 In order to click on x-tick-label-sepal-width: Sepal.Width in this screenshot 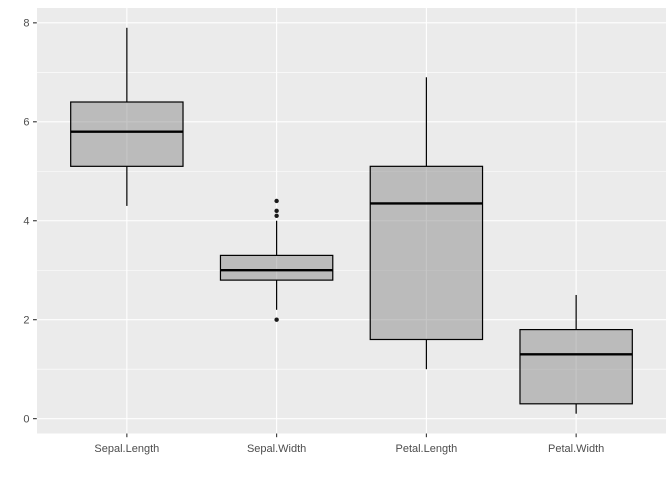, I will do `click(276, 449)`.